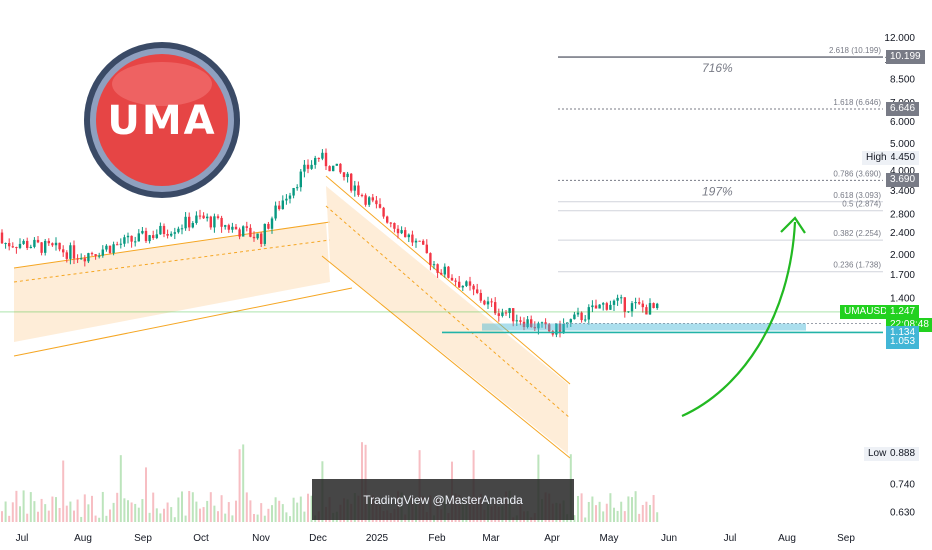 The image size is (932, 550). Describe the element at coordinates (669, 538) in the screenshot. I see `x-tick-label: Jun` at that location.